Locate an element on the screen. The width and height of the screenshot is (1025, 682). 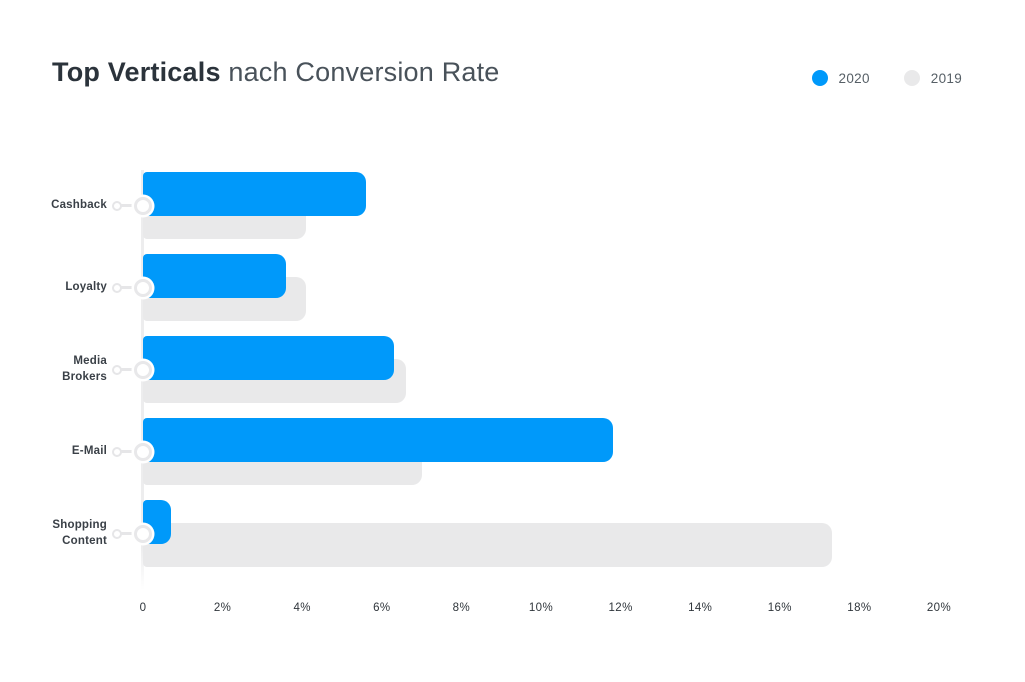
x-tick-12pct: 12% is located at coordinates (620, 608).